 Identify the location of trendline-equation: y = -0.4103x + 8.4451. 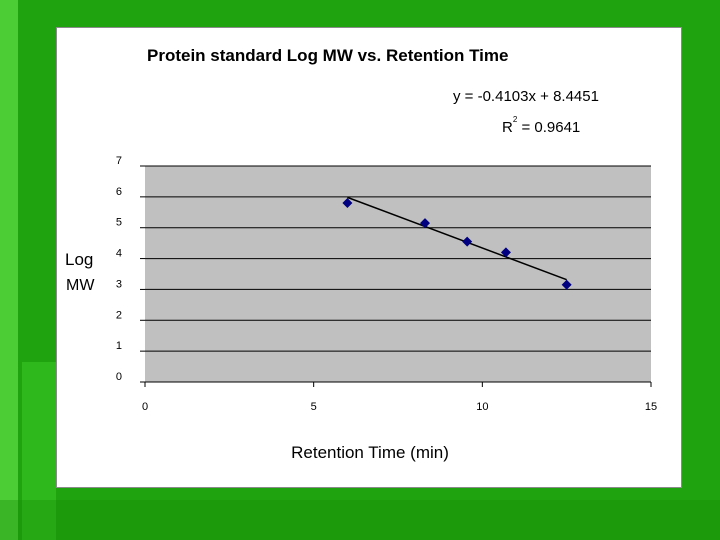
(526, 96).